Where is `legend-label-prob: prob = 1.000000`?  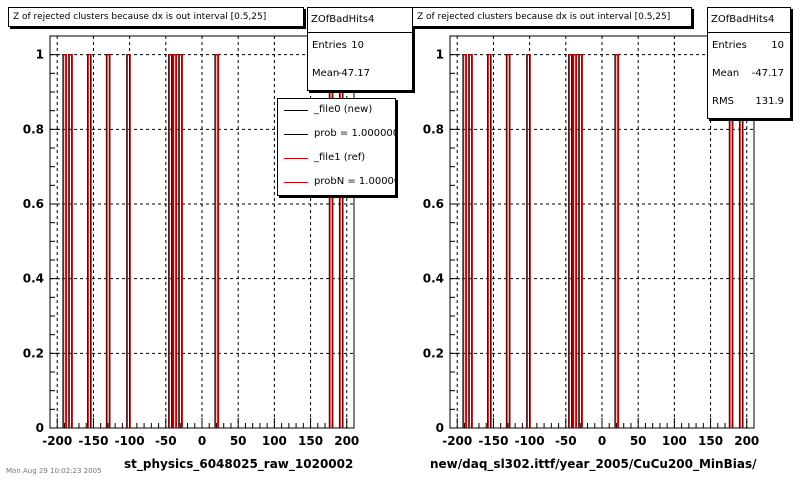
legend-label-prob: prob = 1.000000 is located at coordinates (355, 133).